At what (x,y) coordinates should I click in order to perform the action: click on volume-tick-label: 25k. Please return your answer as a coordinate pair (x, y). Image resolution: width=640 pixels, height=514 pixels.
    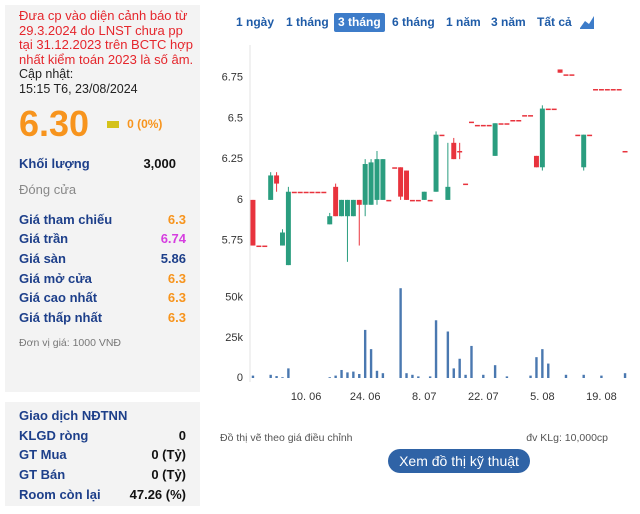
    Looking at the image, I should click on (234, 338).